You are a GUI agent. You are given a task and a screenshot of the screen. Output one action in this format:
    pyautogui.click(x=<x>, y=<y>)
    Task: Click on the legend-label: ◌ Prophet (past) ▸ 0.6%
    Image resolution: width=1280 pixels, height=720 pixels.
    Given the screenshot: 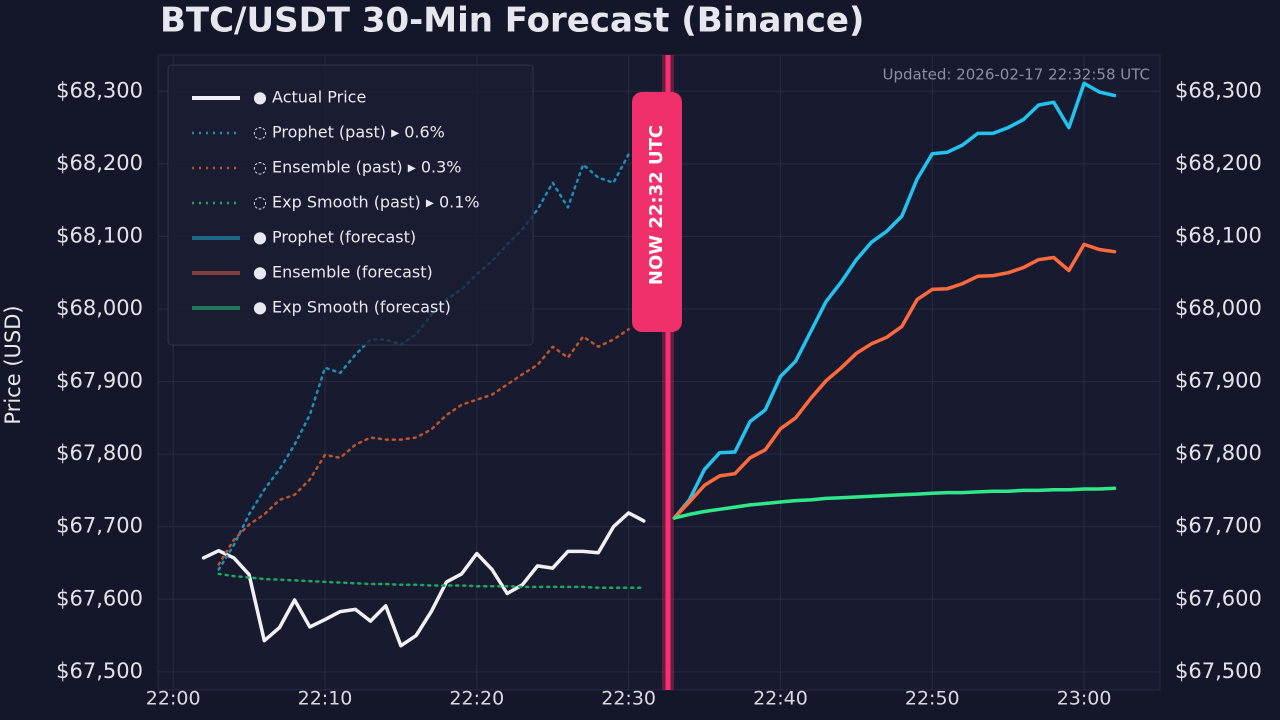 What is the action you would take?
    pyautogui.click(x=349, y=132)
    